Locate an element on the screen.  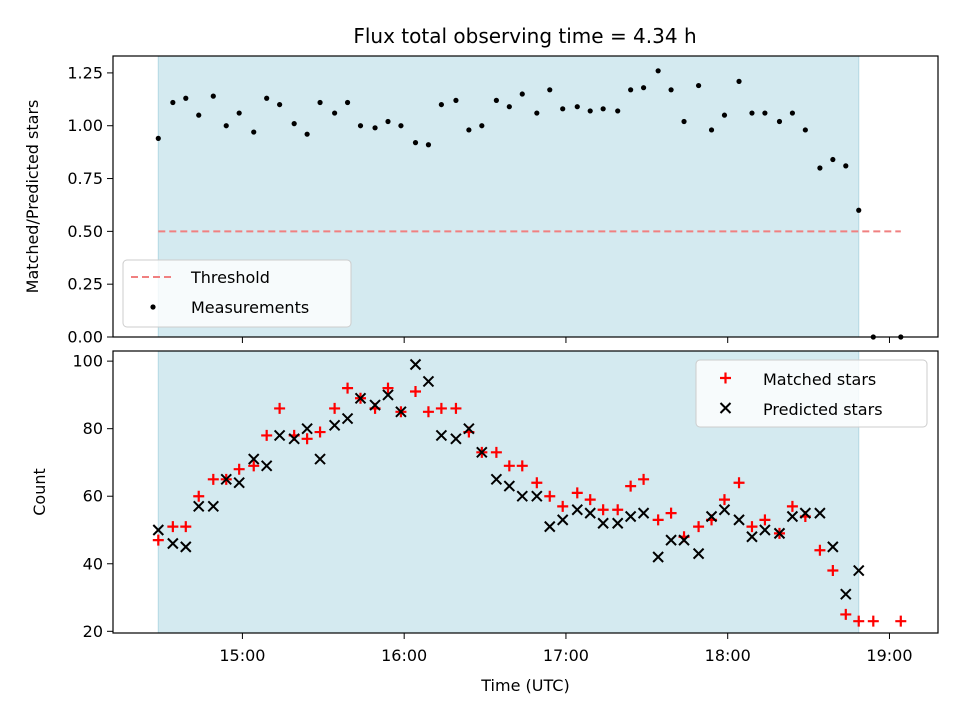
ratio-legend: Threshold Measurements is located at coordinates (237, 293).